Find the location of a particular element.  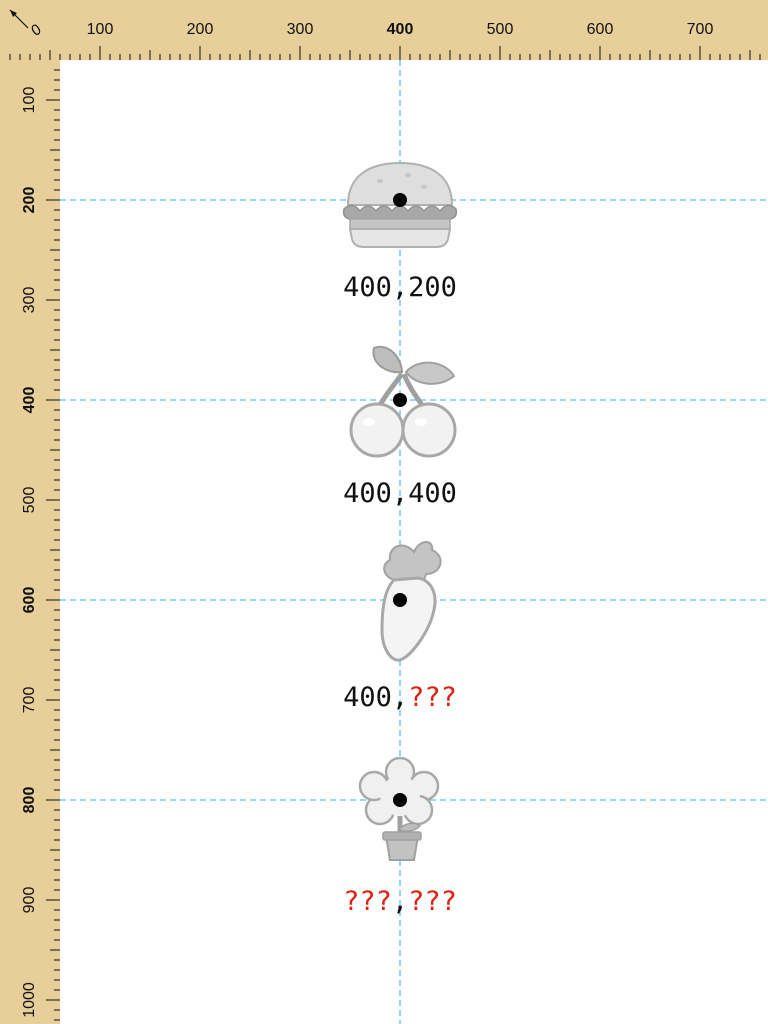

top-ruler-label: 500 is located at coordinates (500, 29).